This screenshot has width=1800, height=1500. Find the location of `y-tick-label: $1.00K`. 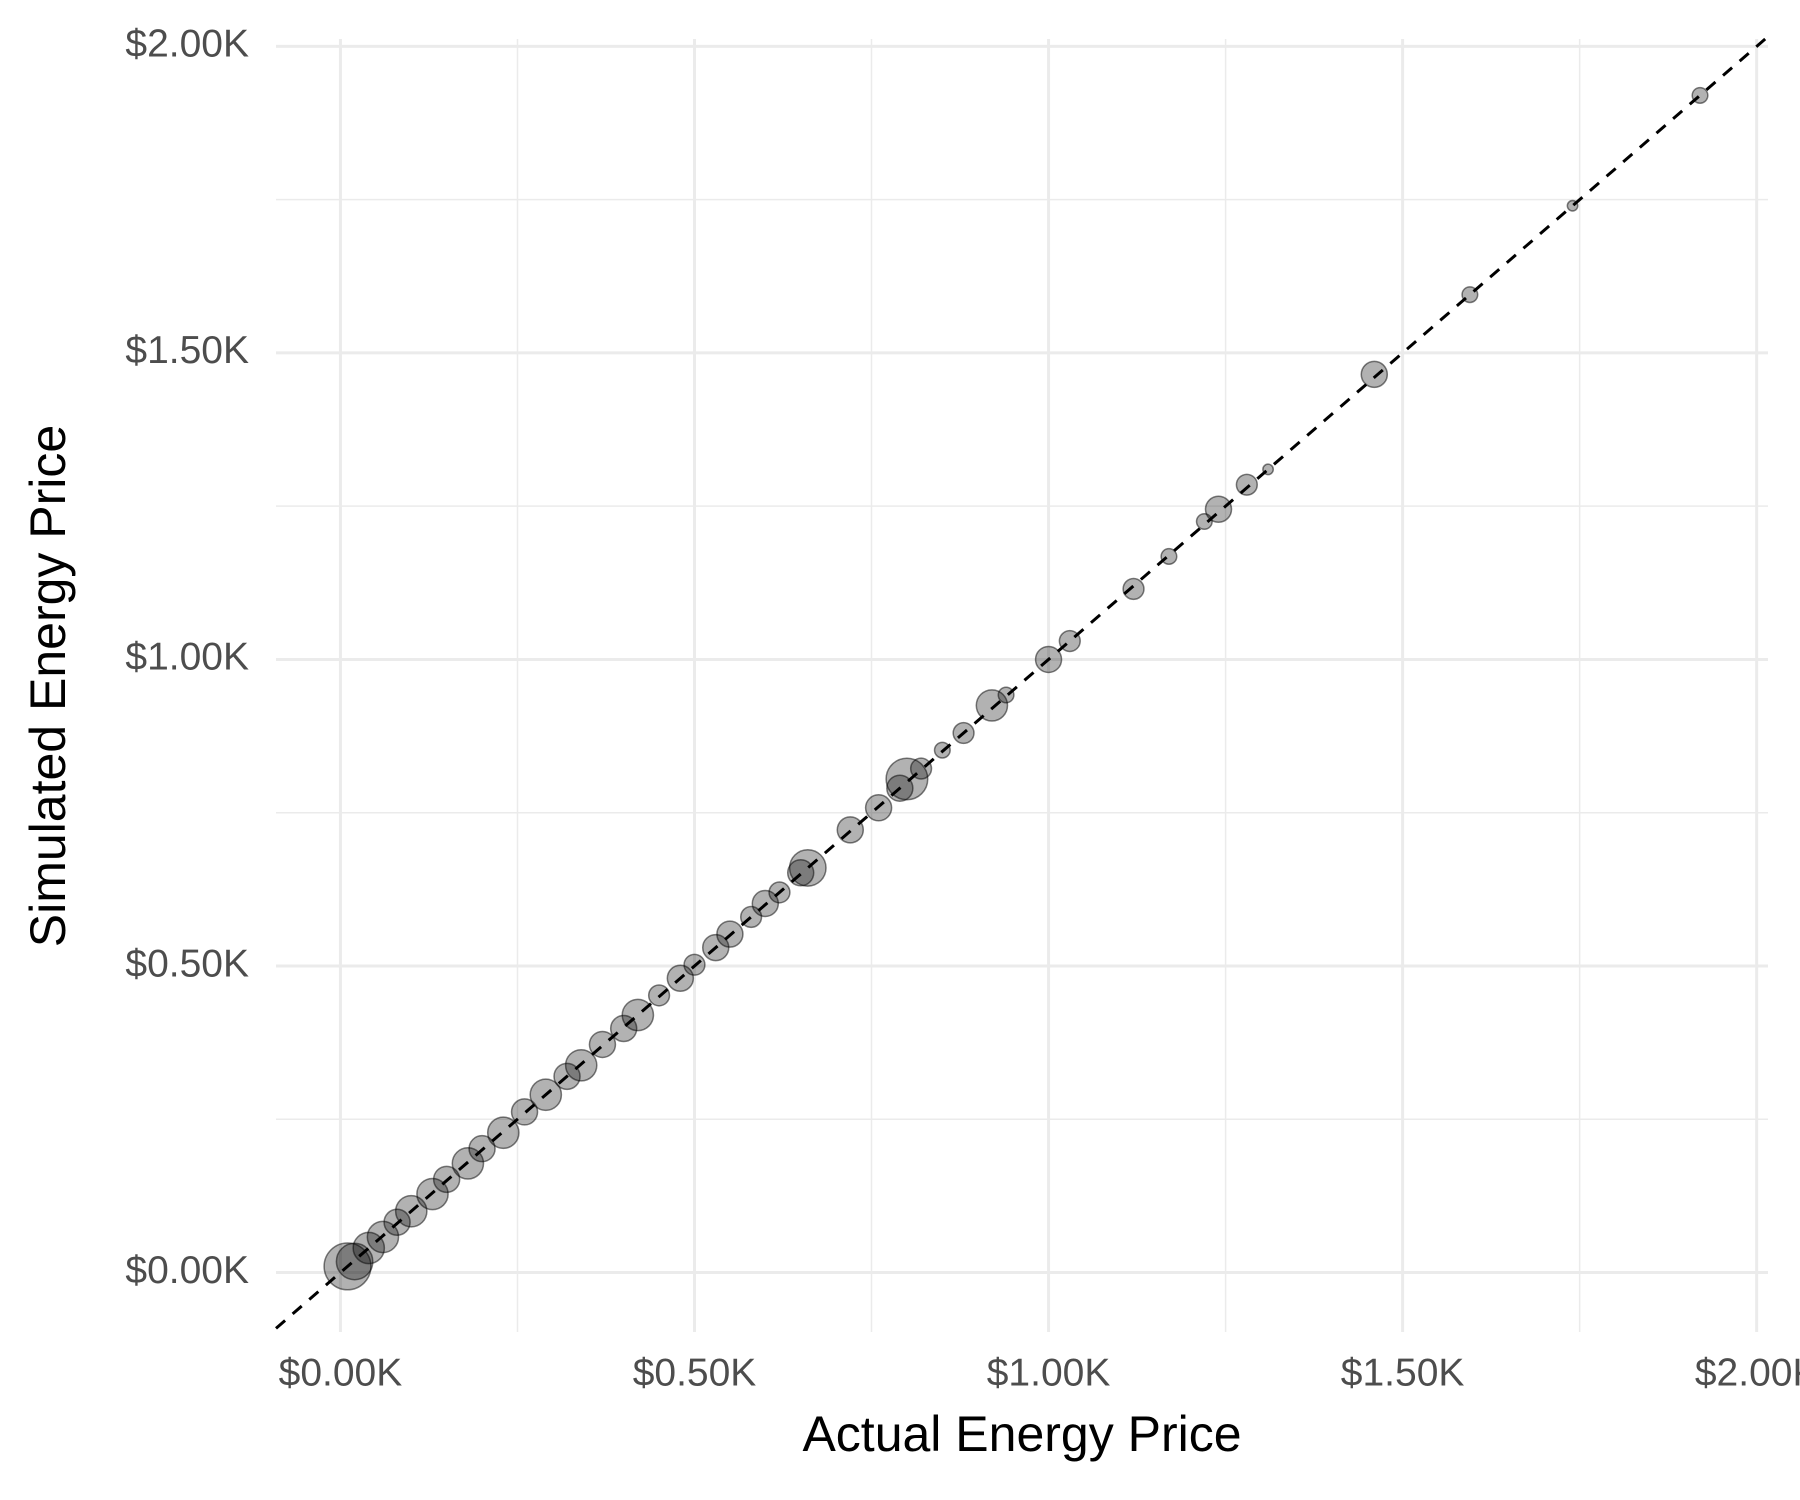

y-tick-label: $1.00K is located at coordinates (187, 657).